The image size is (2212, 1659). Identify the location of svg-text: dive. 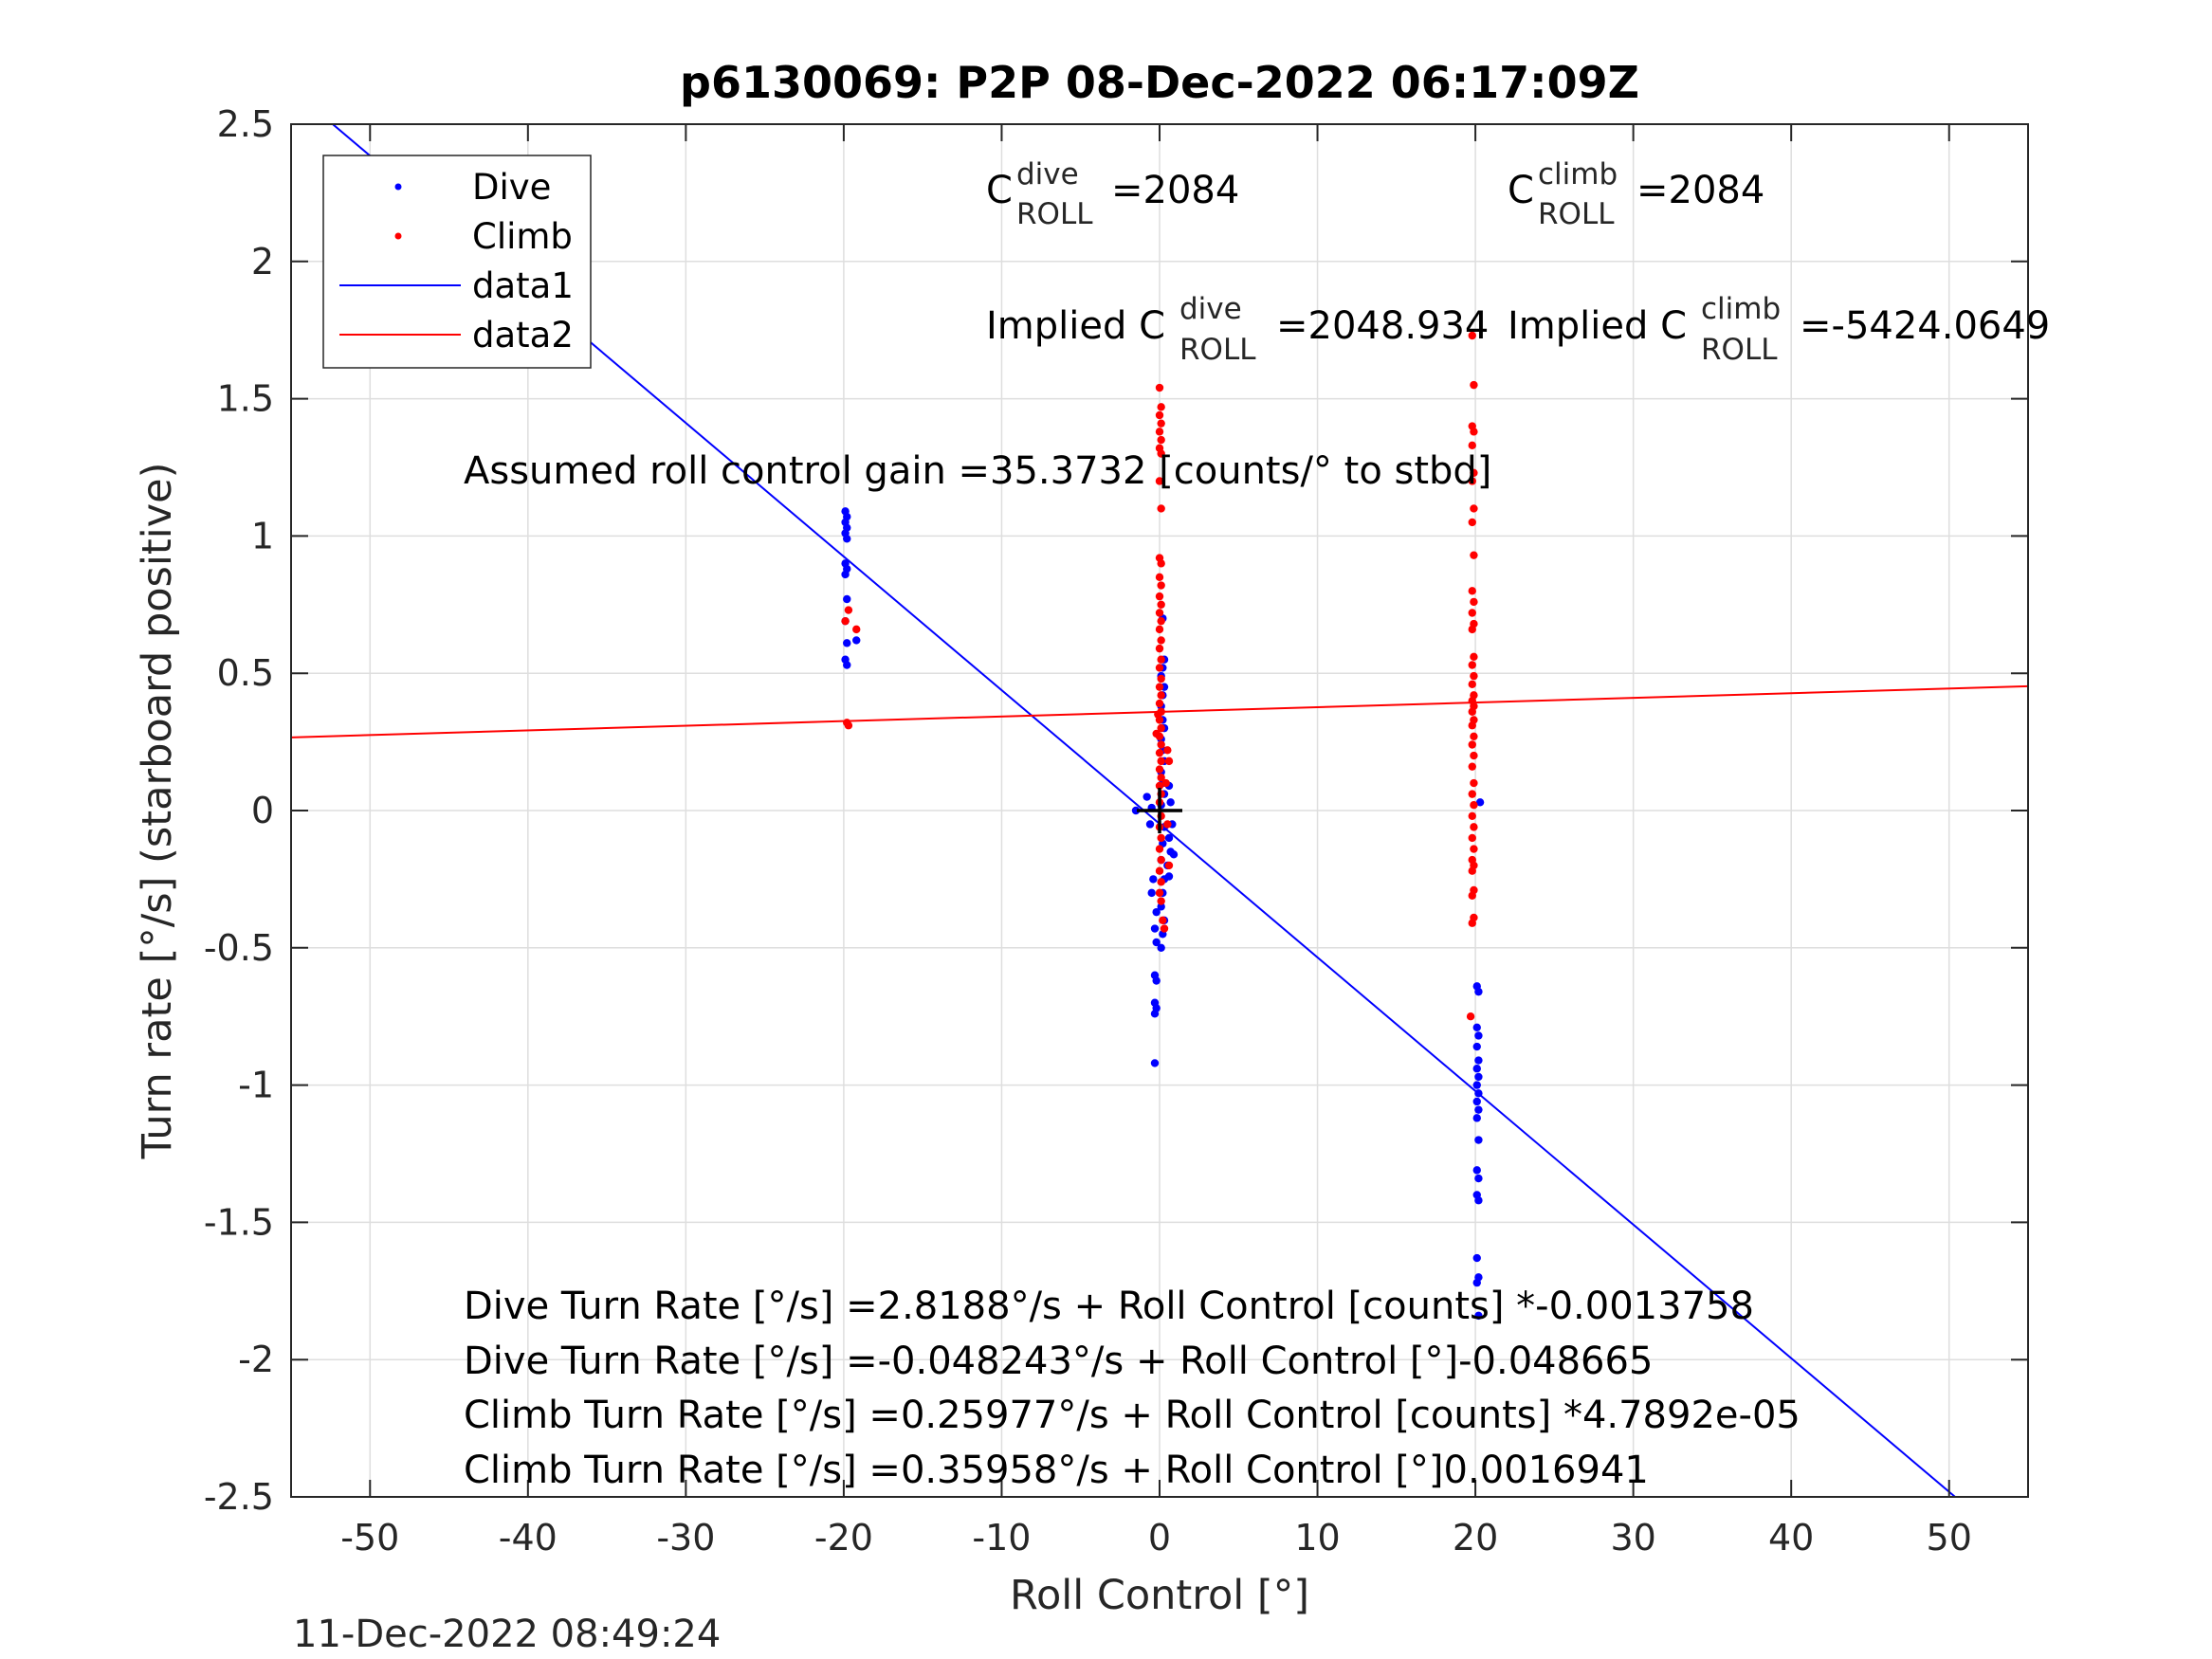
(1047, 174).